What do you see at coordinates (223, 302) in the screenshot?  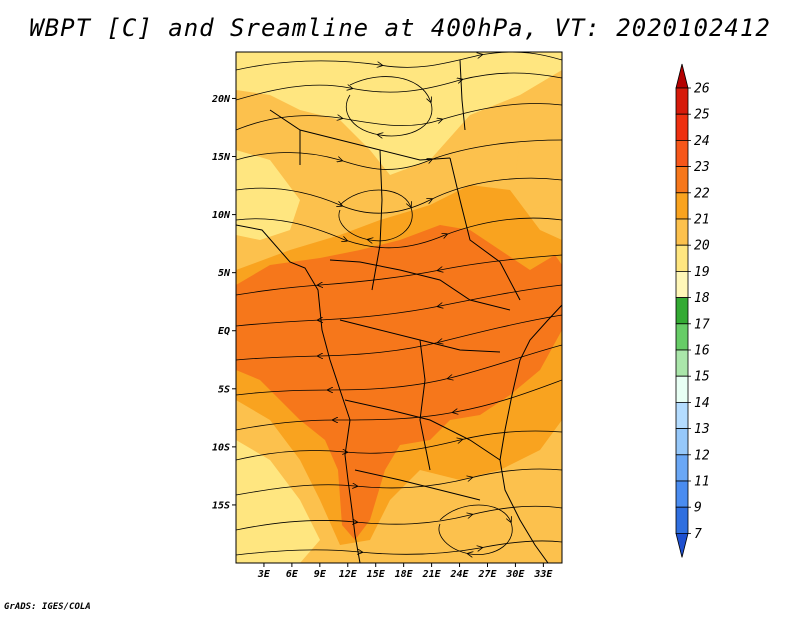 I see `latitude-axis: 20N 15N 10N 5N EQ 5S 10S 15S` at bounding box center [223, 302].